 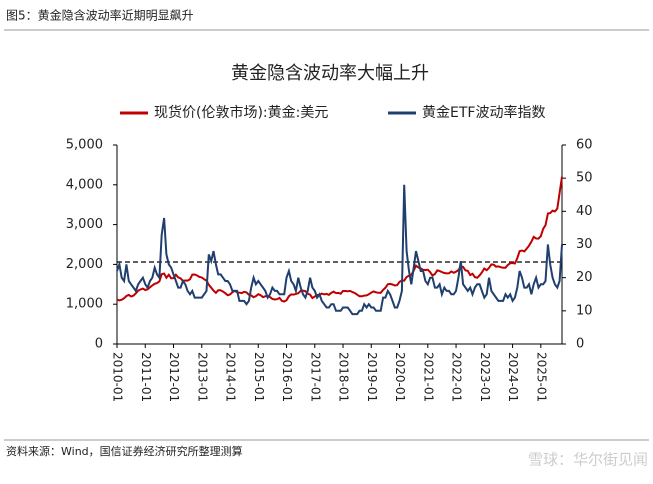 What do you see at coordinates (428, 377) in the screenshot?
I see `x-tick-label: 2021-01` at bounding box center [428, 377].